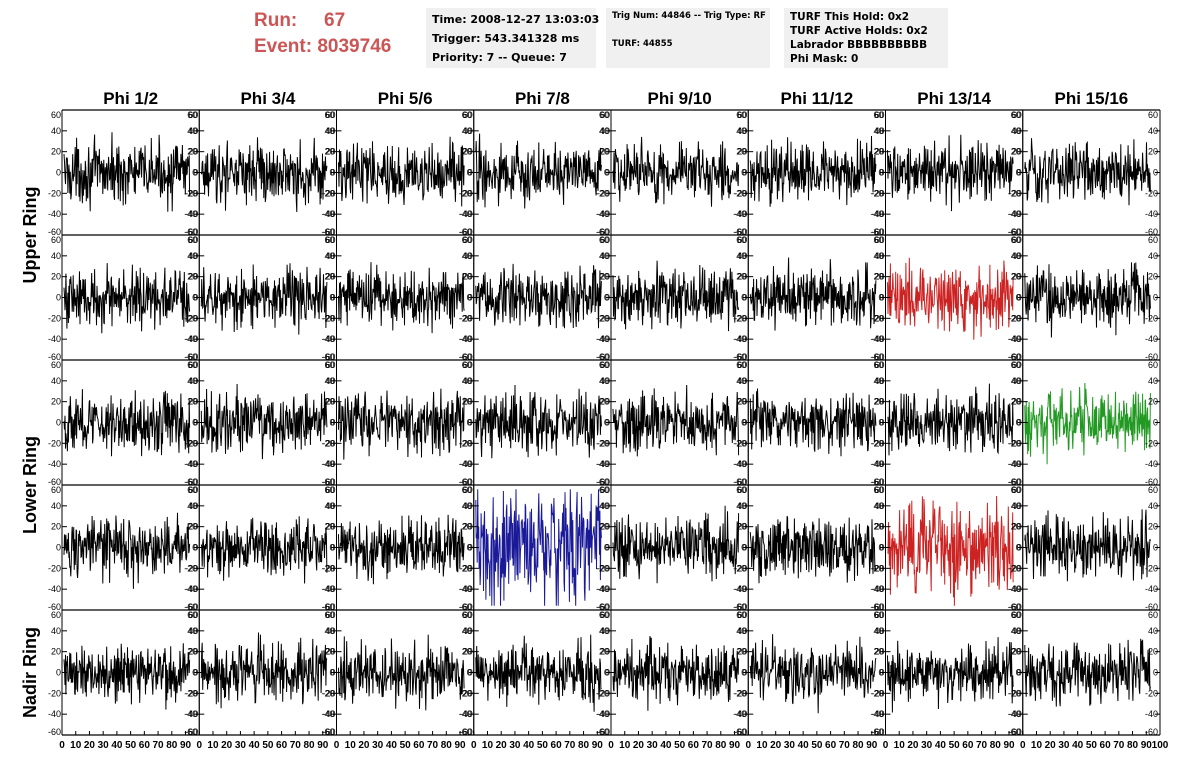 The width and height of the screenshot is (1196, 772). What do you see at coordinates (405, 98) in the screenshot?
I see `column-title: Phi 5/6` at bounding box center [405, 98].